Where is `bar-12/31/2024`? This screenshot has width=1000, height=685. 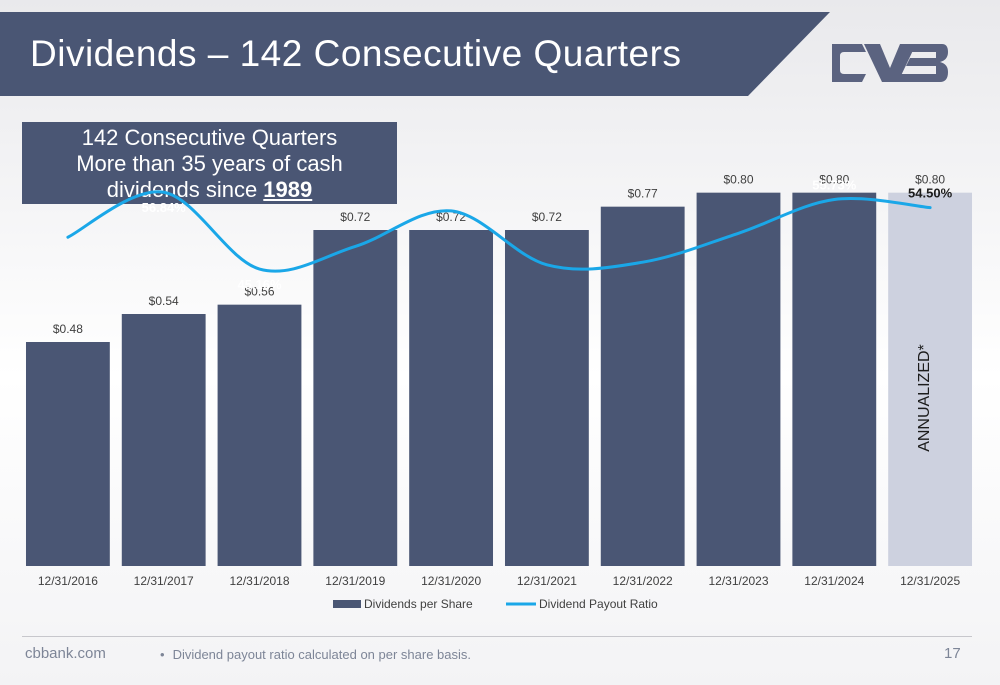 bar-12/31/2024 is located at coordinates (834, 379).